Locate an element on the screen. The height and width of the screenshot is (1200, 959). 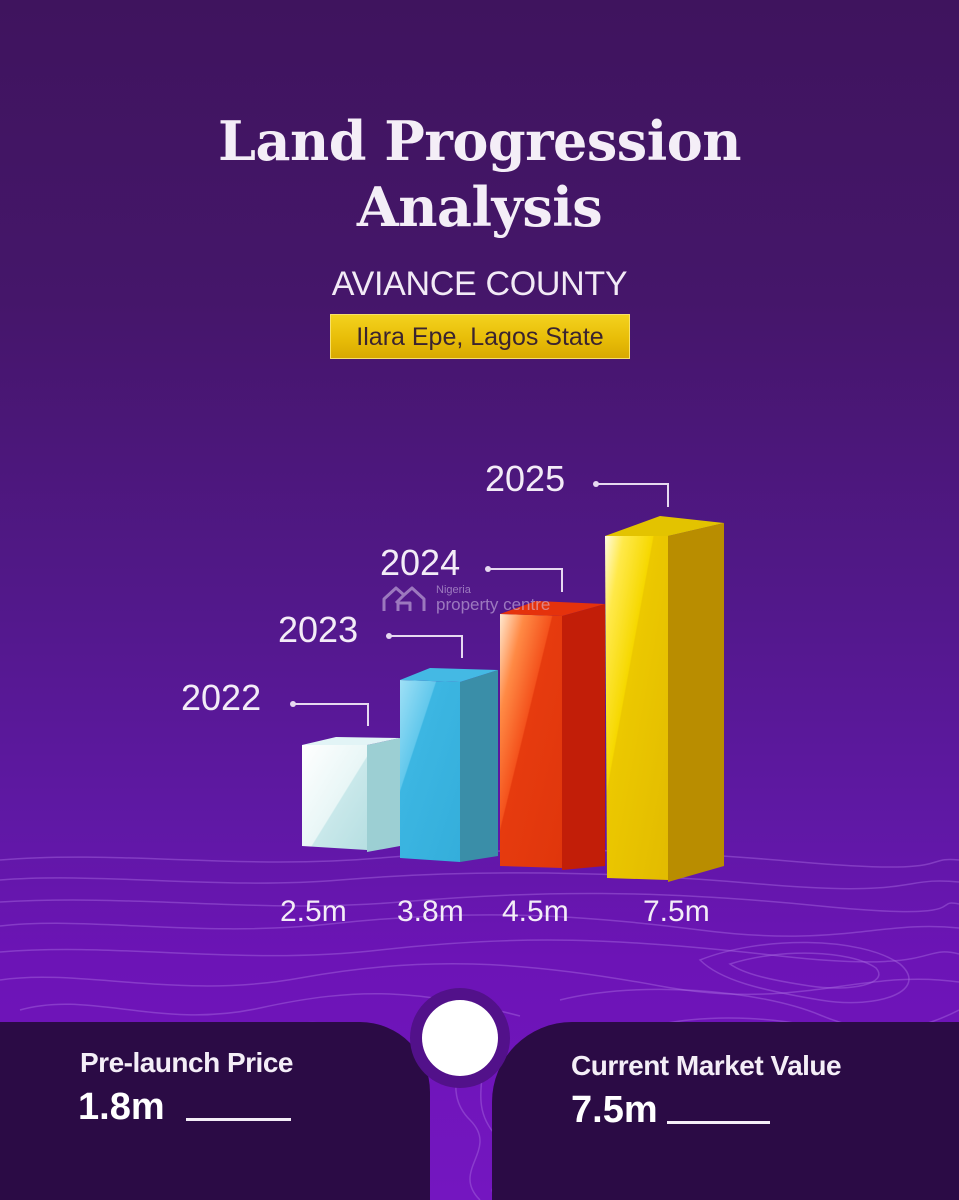
bar-2022 is located at coordinates (351, 794).